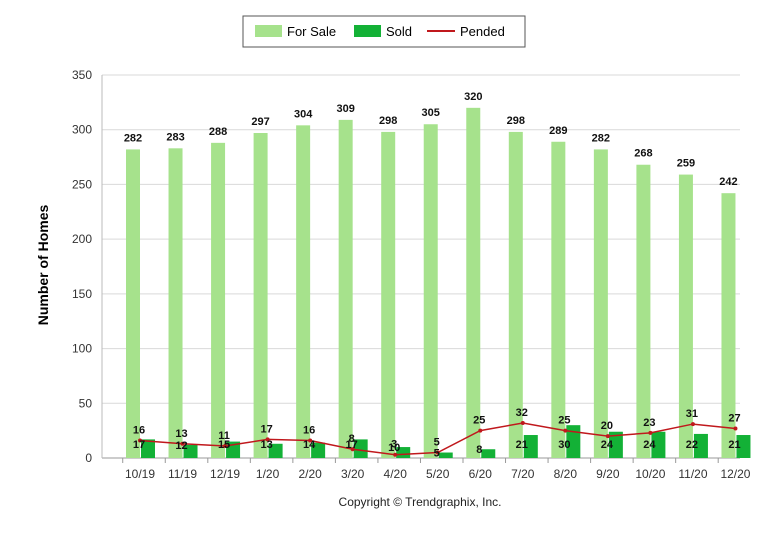 The image size is (768, 533). I want to click on y-tick-label: 350, so click(82, 75).